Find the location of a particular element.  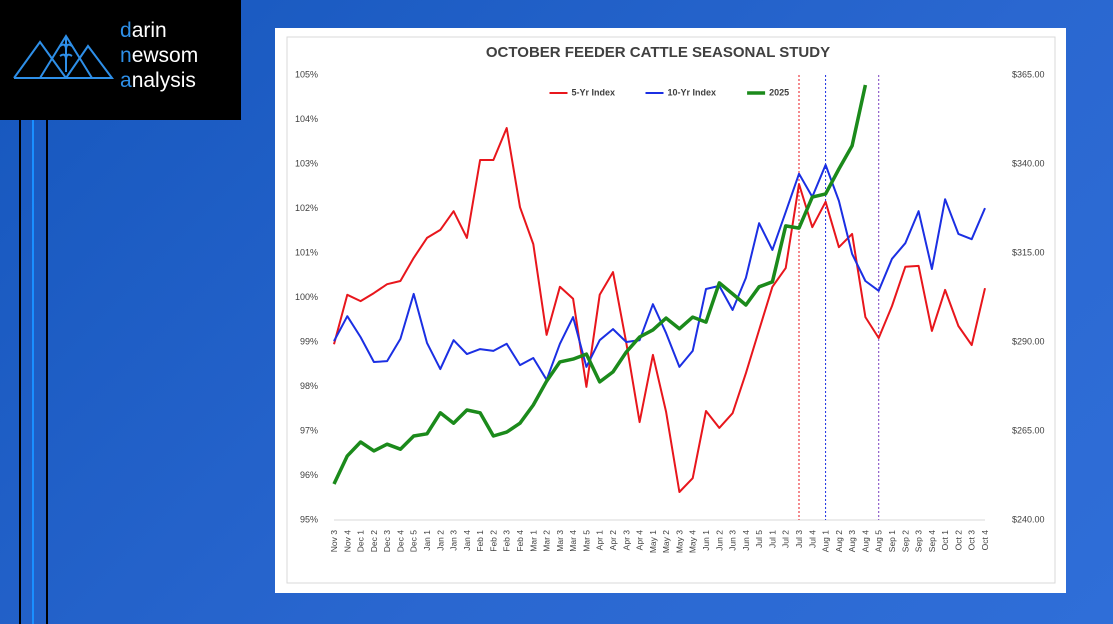

x-tick-label: Nov 4 is located at coordinates (347, 541).